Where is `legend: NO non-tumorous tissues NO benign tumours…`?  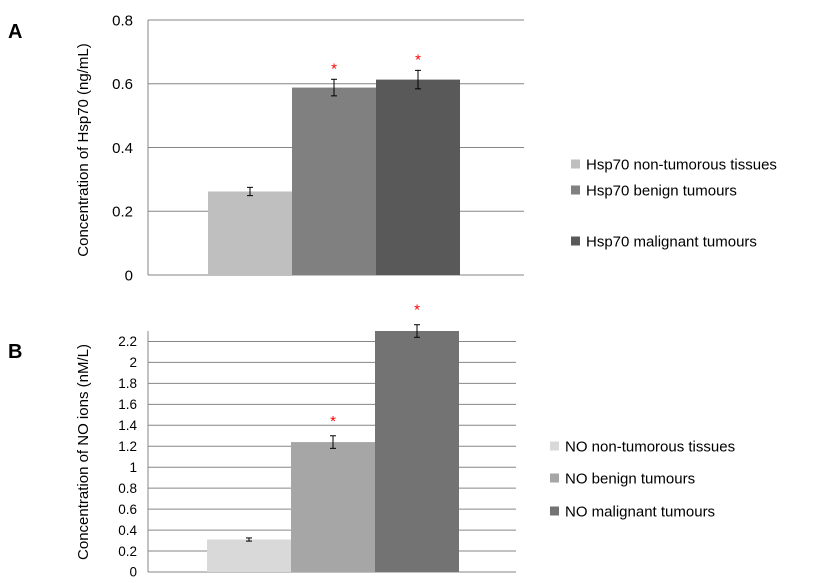
legend: NO non-tumorous tissues NO benign tumours… is located at coordinates (642, 479).